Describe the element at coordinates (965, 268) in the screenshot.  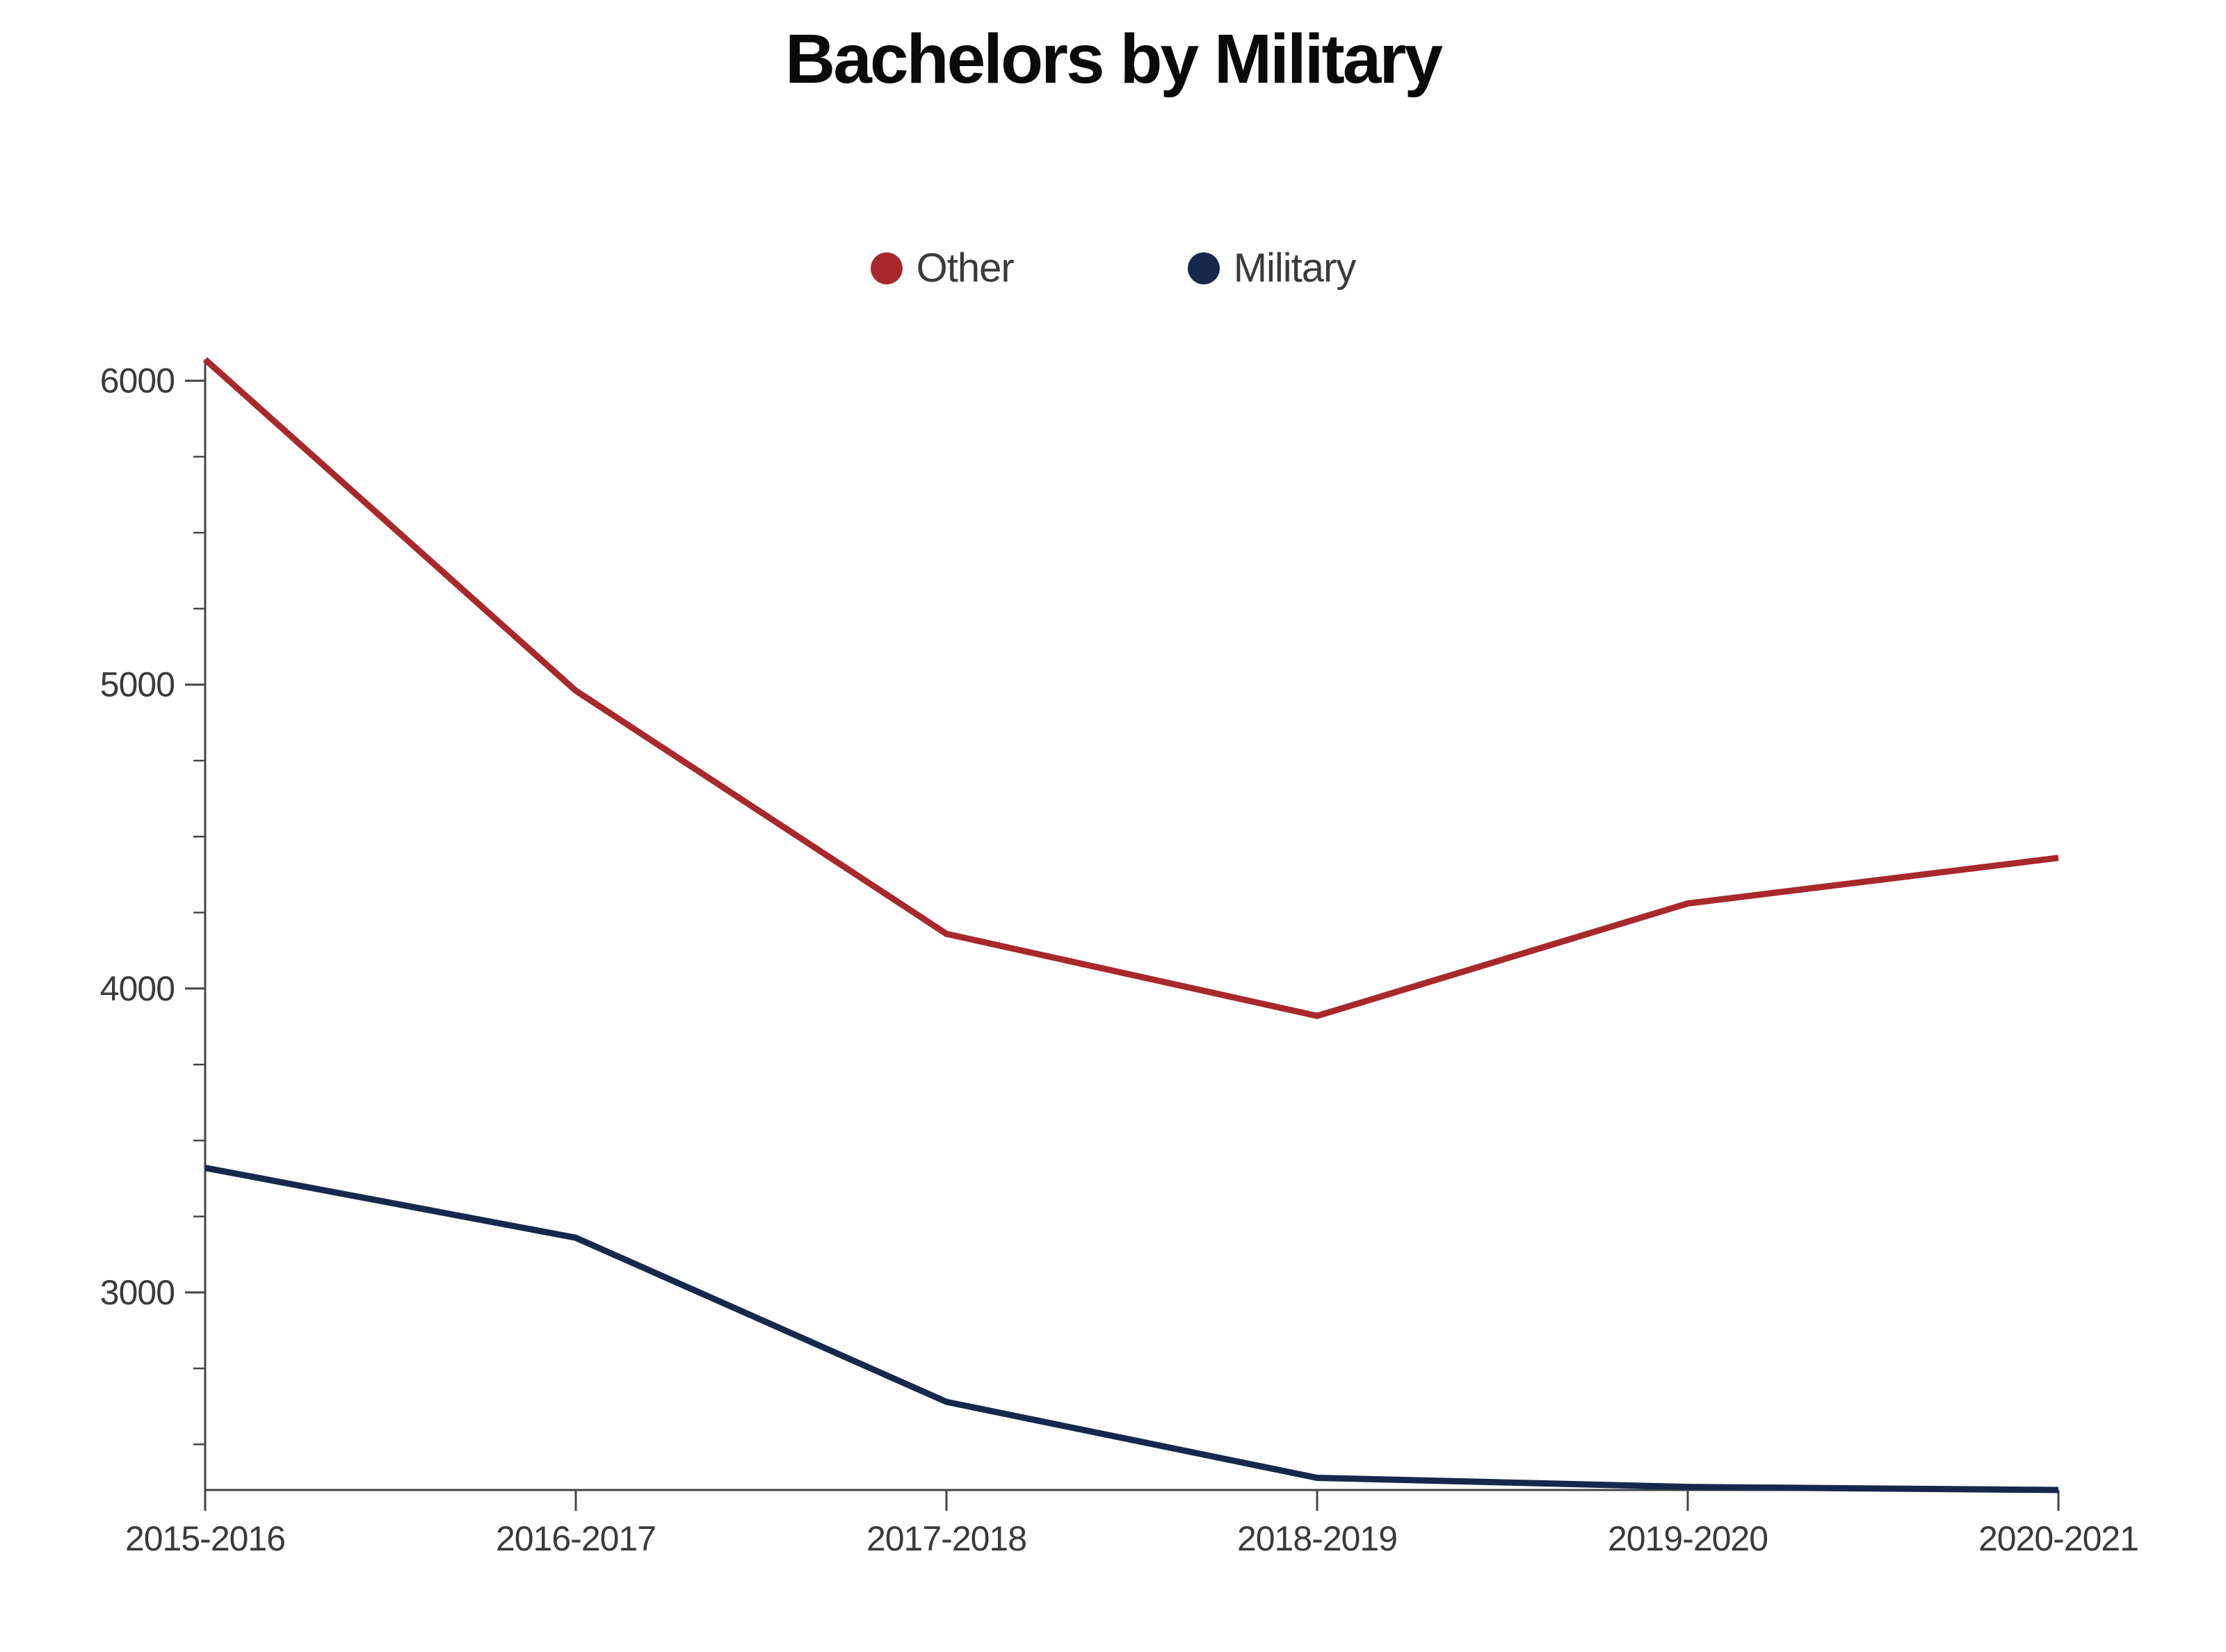
I see `legend-label-other: Other` at that location.